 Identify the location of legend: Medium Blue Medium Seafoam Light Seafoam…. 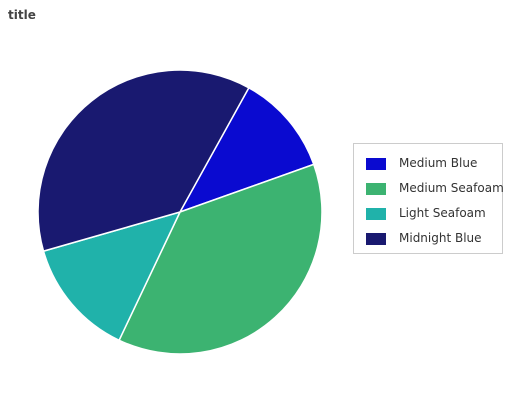
(428, 198).